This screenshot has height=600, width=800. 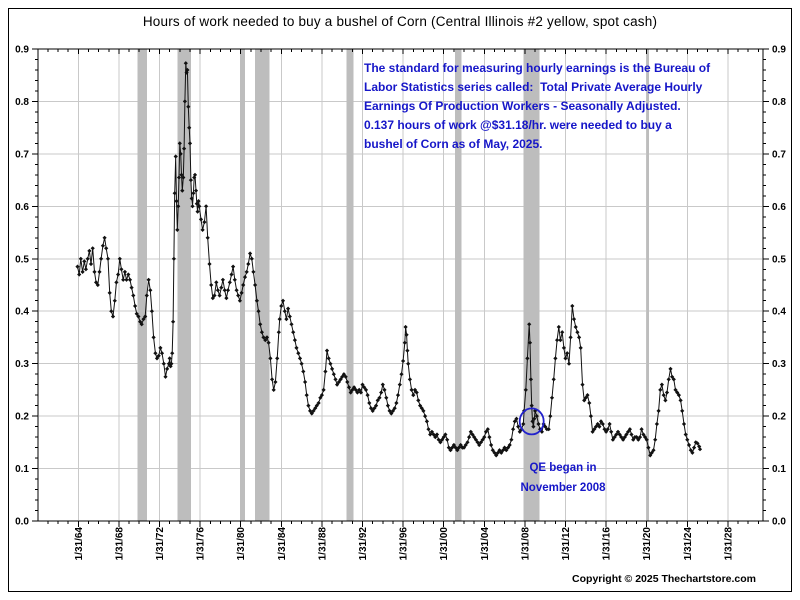 I want to click on x-axis-tick-label: 1/31/88, so click(x=322, y=544).